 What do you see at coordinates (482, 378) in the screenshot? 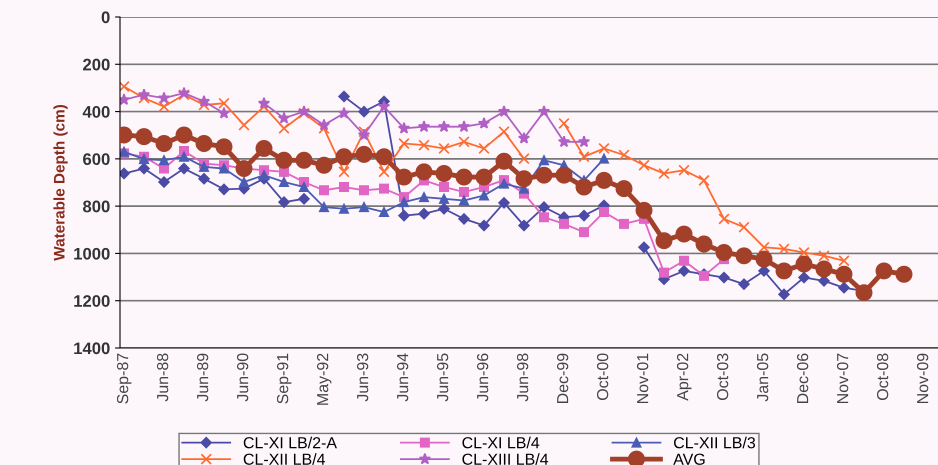
I see `x-tick-label: Jun-96` at bounding box center [482, 378].